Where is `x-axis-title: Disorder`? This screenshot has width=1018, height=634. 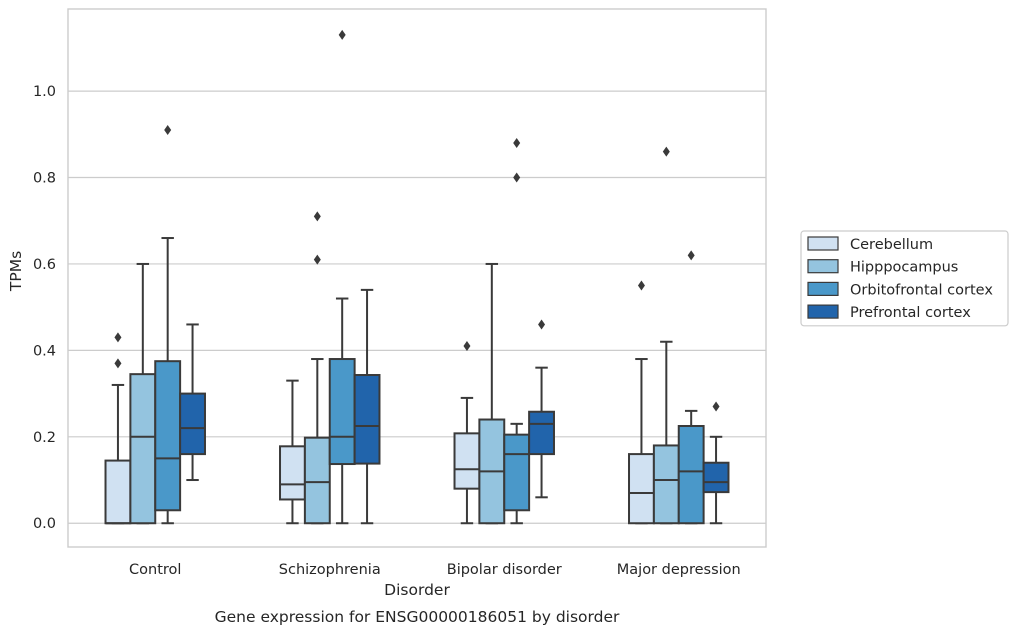
x-axis-title: Disorder is located at coordinates (417, 590).